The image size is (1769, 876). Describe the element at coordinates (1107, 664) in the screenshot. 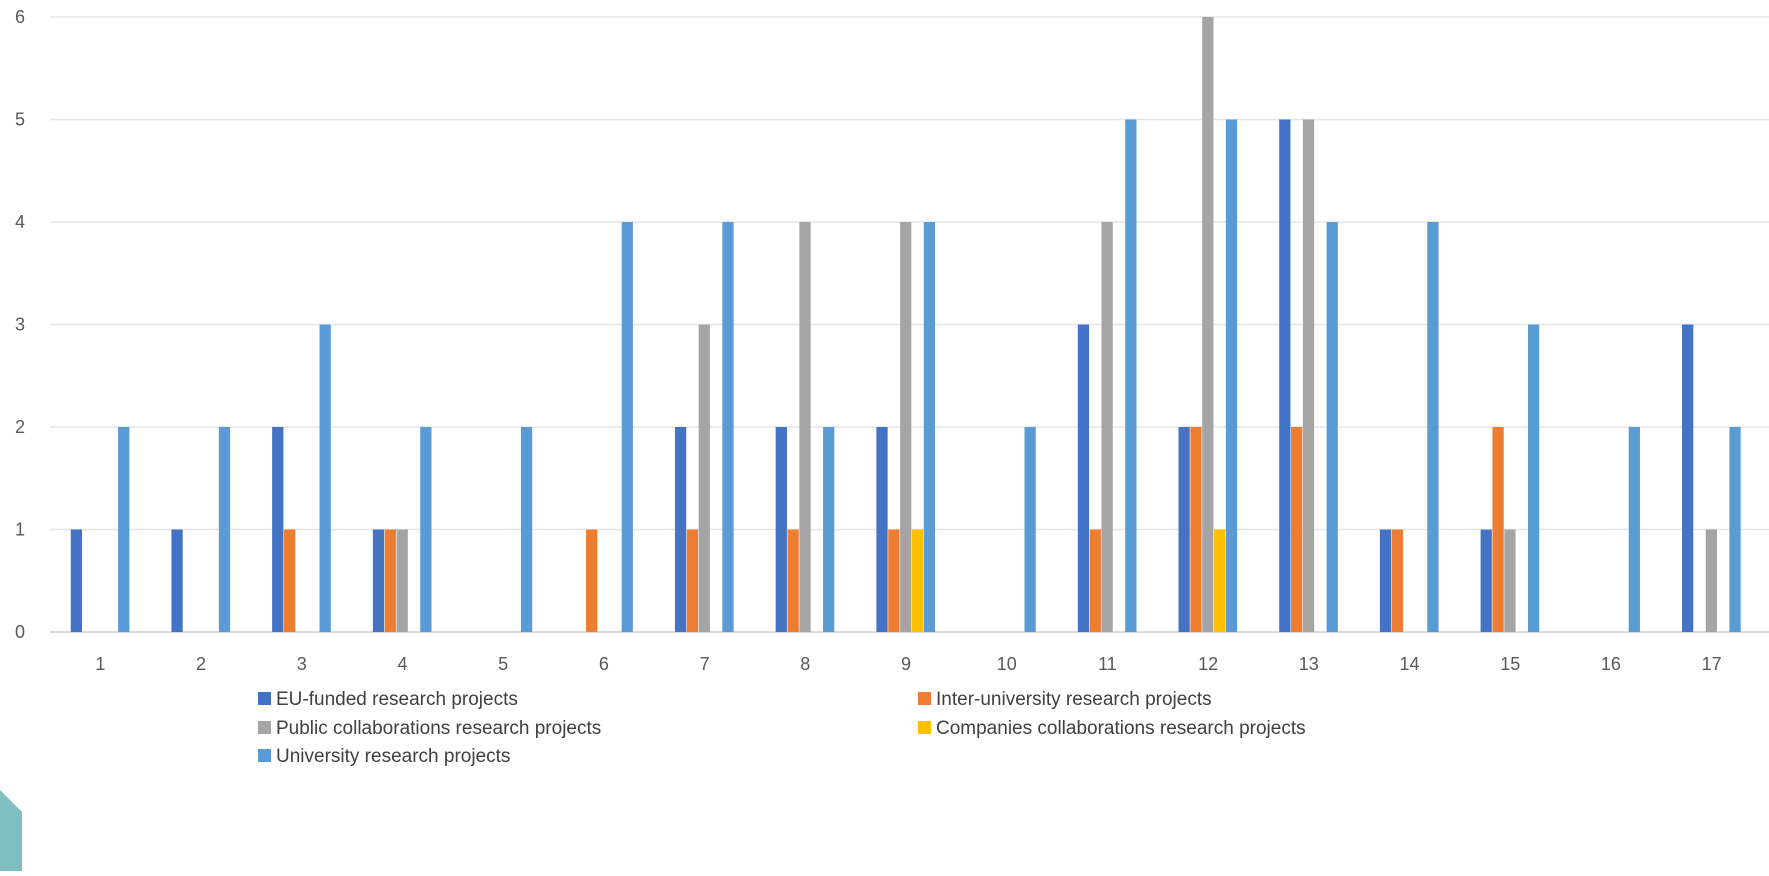

I see `x-tick-label: 11` at that location.